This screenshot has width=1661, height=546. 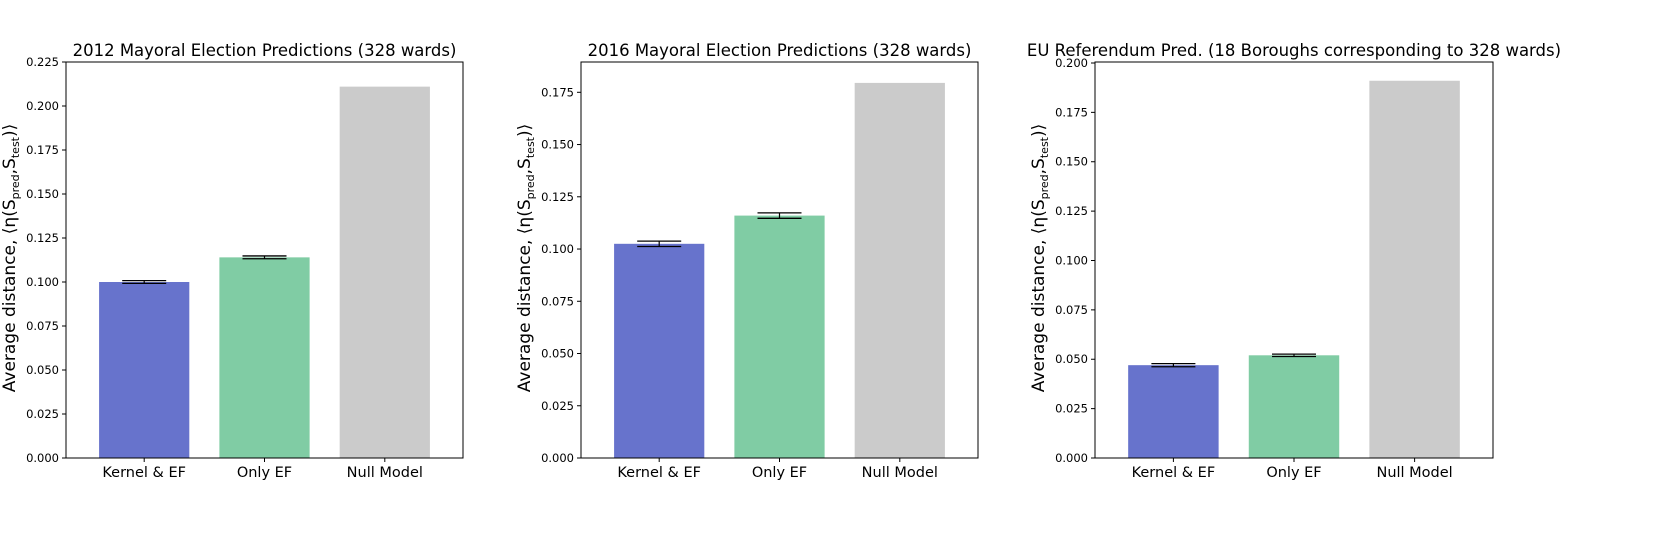 What do you see at coordinates (42, 62) in the screenshot?
I see `y-tick-label: 0.225` at bounding box center [42, 62].